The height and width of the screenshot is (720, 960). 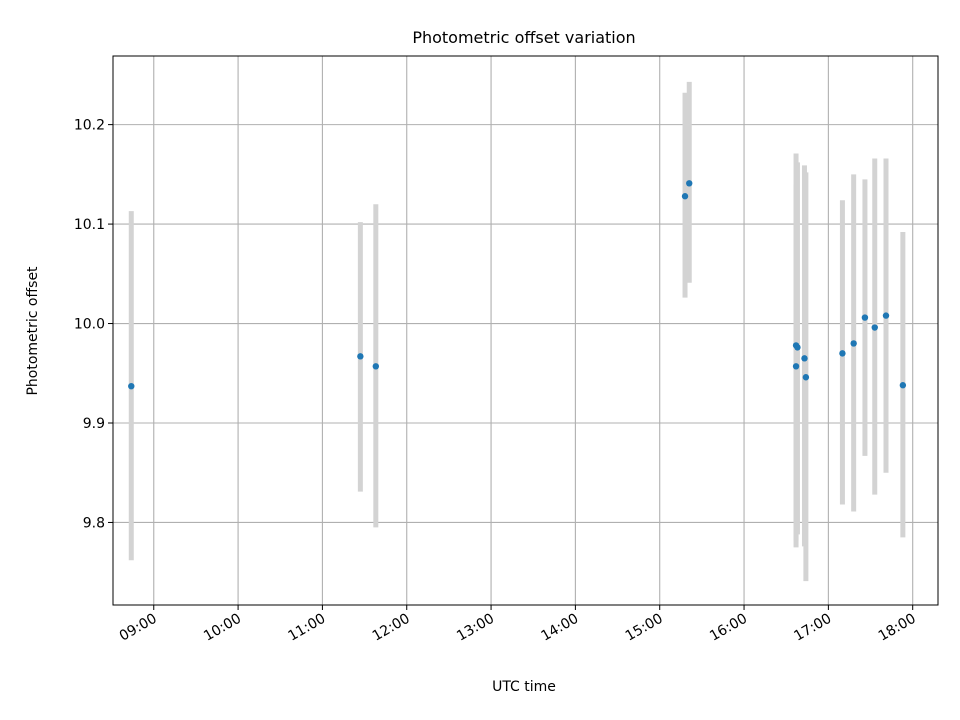 What do you see at coordinates (89, 325) in the screenshot?
I see `y-tick-label: 10.0` at bounding box center [89, 325].